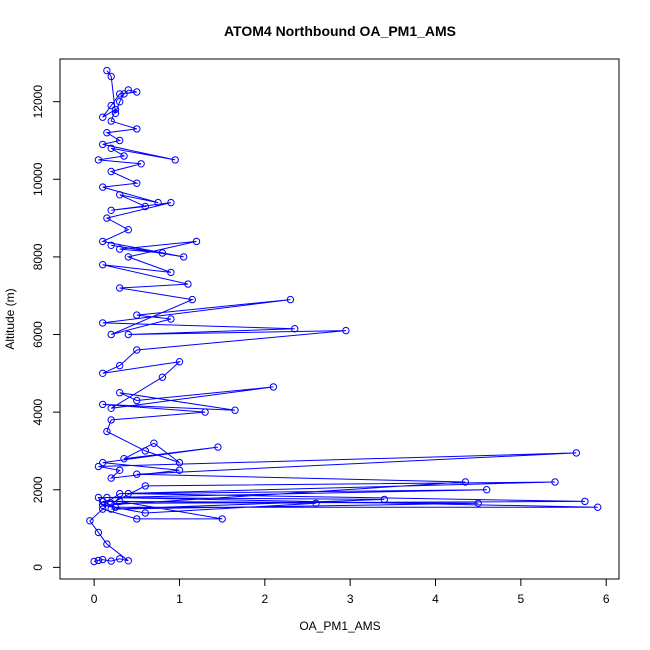 This screenshot has width=650, height=650. What do you see at coordinates (339, 626) in the screenshot?
I see `x-axis-label: OA_PM1_AMS` at bounding box center [339, 626].